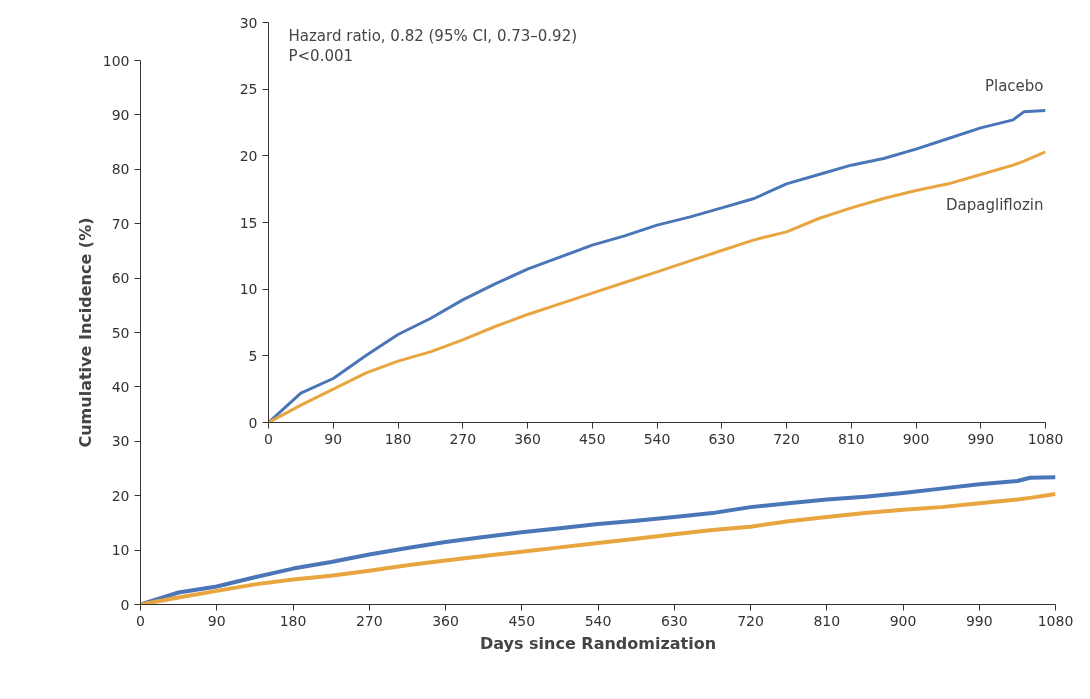  What do you see at coordinates (85, 332) in the screenshot?
I see `y-axis-title: Cumulative Incidence (%)` at bounding box center [85, 332].